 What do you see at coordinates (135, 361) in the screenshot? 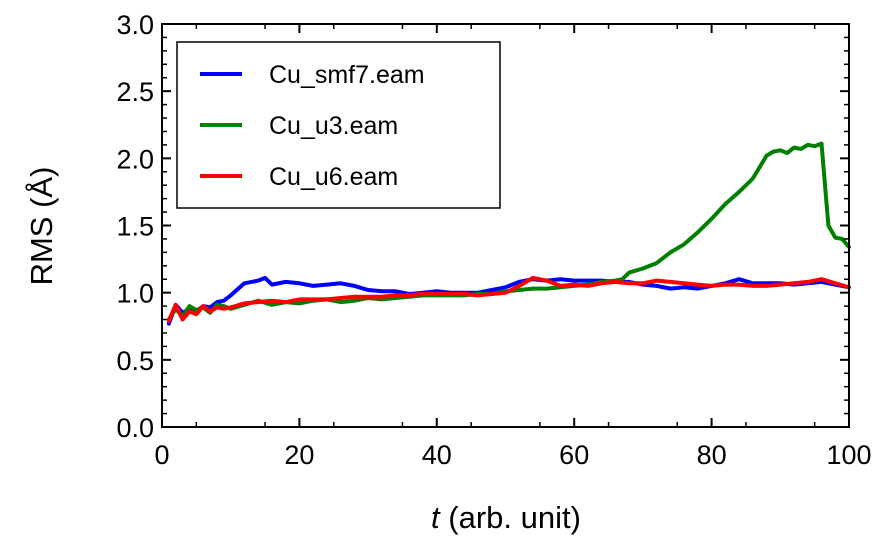
I see `y-tick-label: 0.5` at bounding box center [135, 361].